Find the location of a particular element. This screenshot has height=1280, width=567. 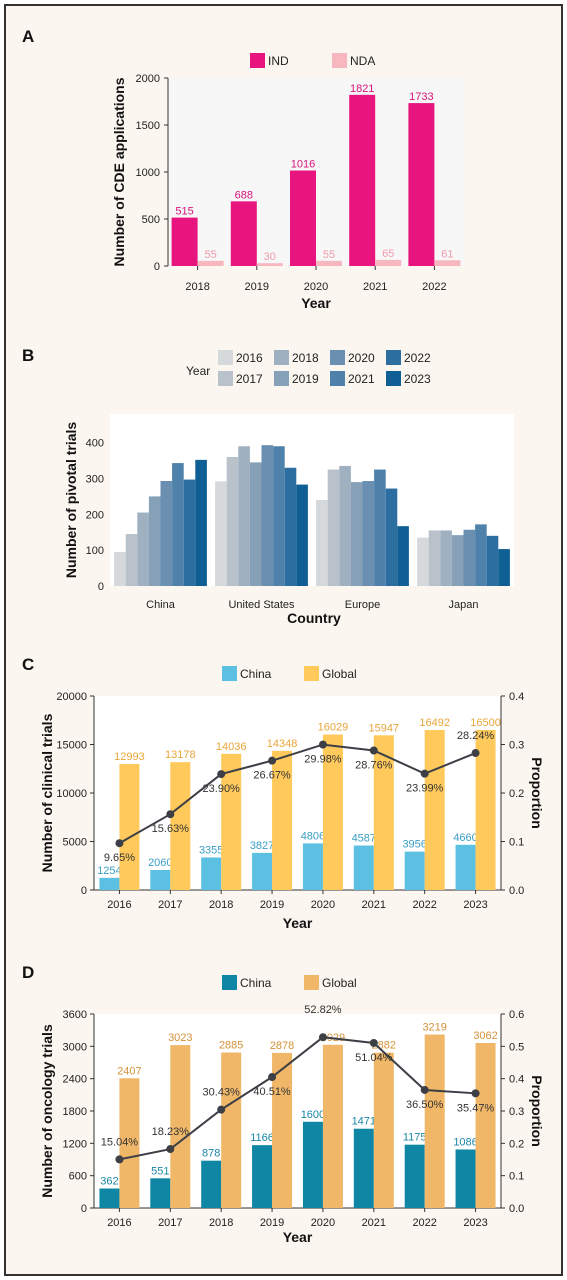

legend-swatch-2017 is located at coordinates (225, 378).